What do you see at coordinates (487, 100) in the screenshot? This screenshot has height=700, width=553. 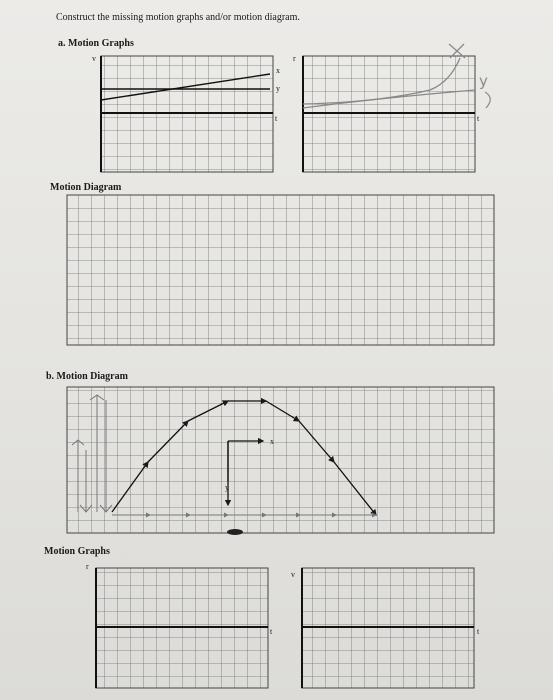 I see `handwritten-bracket-mark` at bounding box center [487, 100].